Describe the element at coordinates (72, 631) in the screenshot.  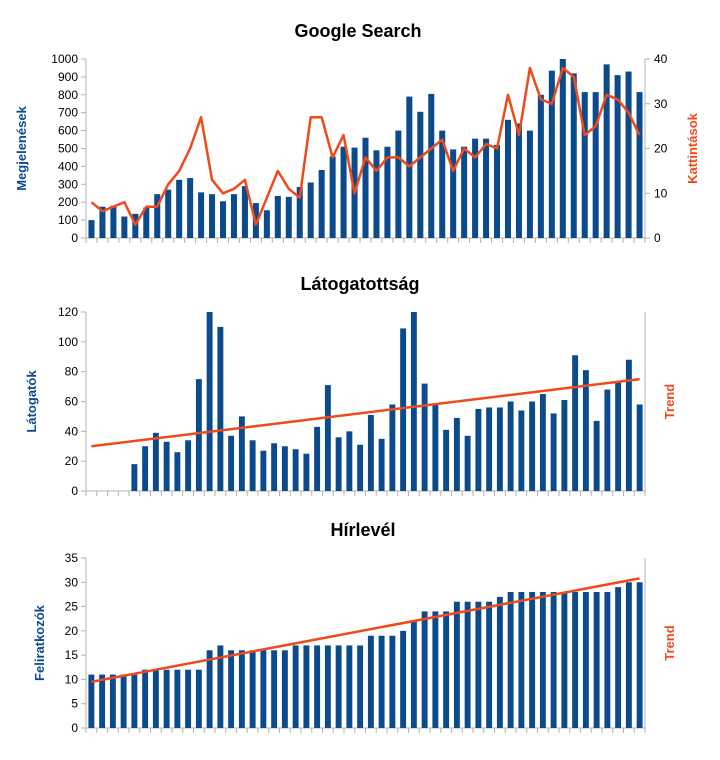
I see `y-tick-label: 20` at that location.